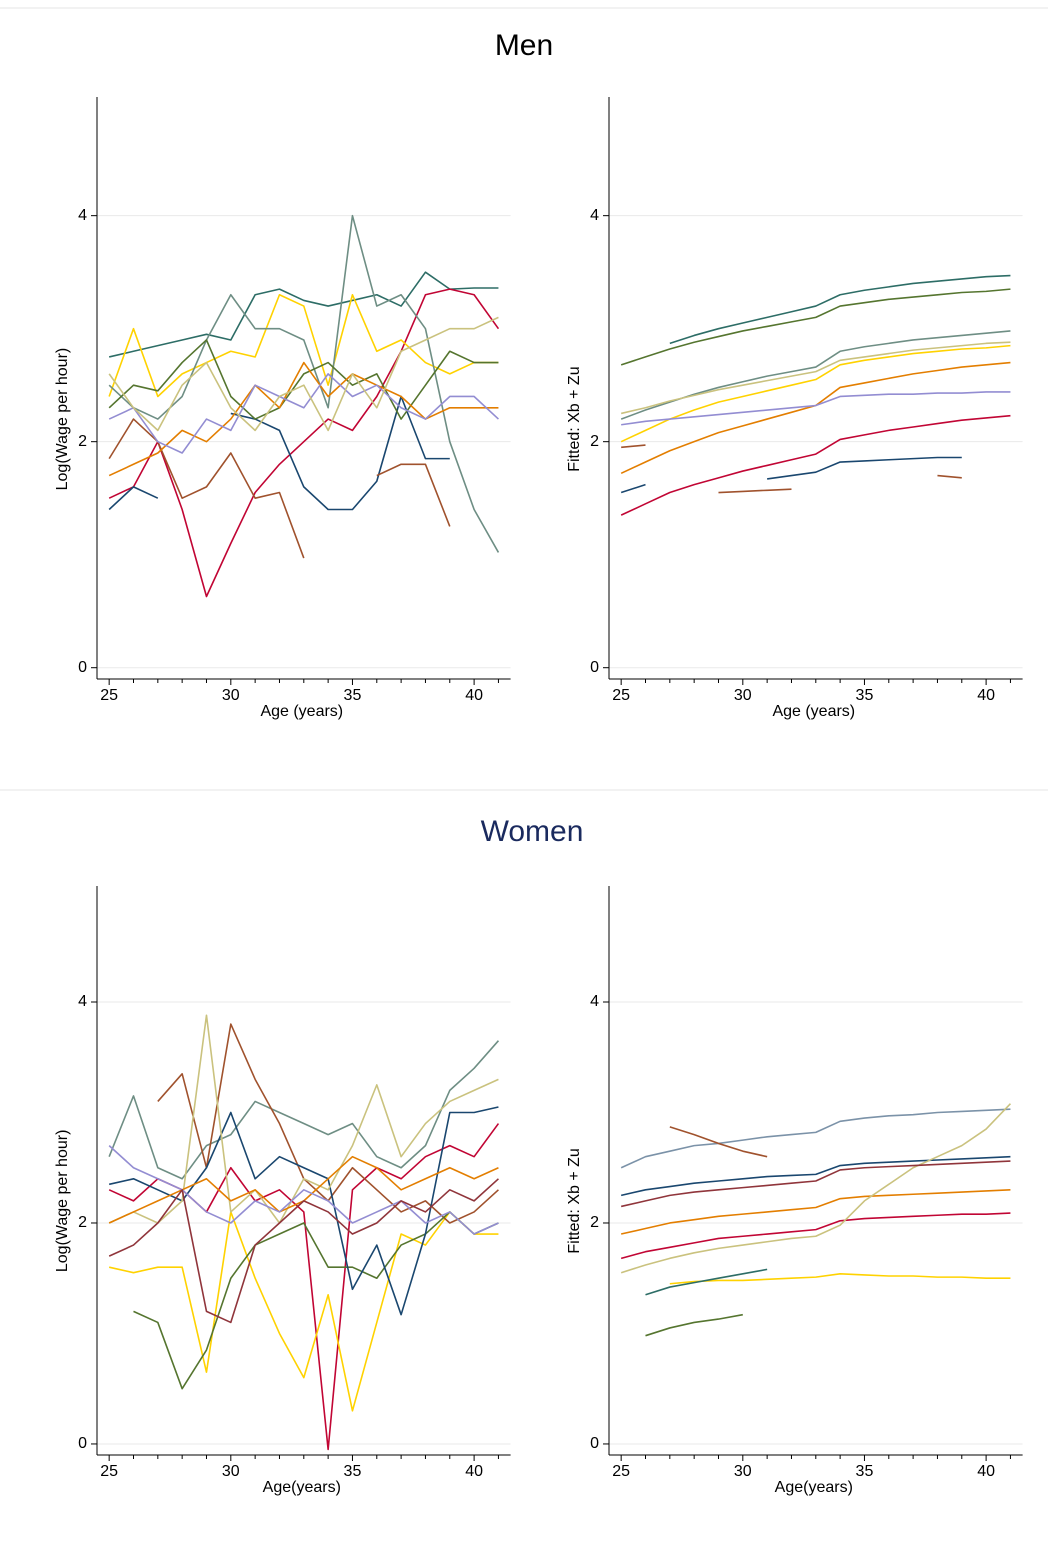  Describe the element at coordinates (532, 831) in the screenshot. I see `section-title: Women` at that location.